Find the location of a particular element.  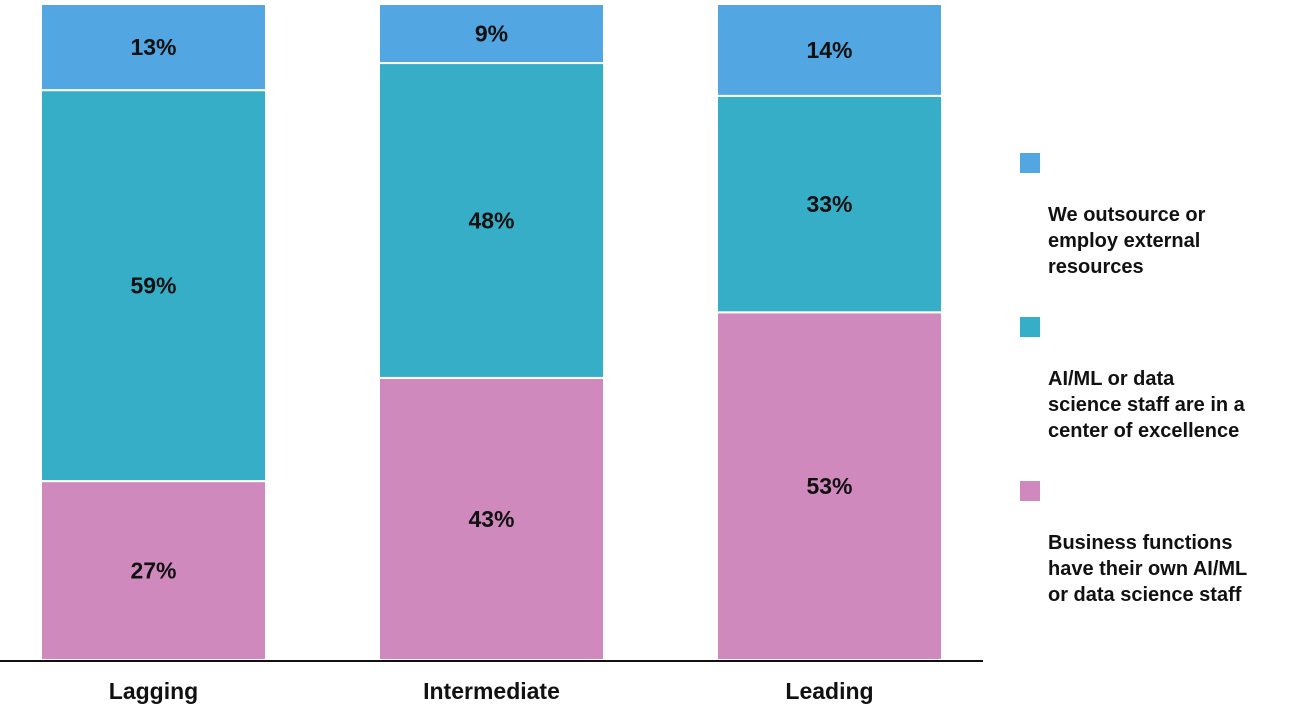

category-label-lagging: Lagging is located at coordinates (153, 691).